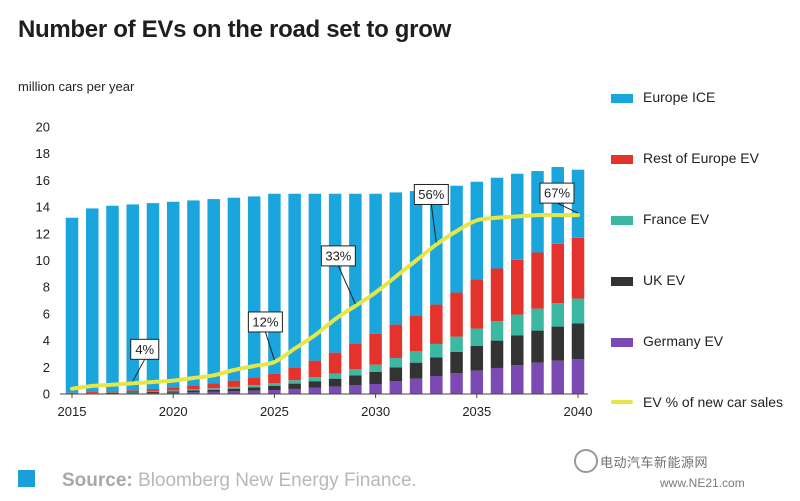 This screenshot has width=800, height=501. Describe the element at coordinates (239, 481) in the screenshot. I see `source-text: Source: Bloomberg New Energy Finance.` at that location.